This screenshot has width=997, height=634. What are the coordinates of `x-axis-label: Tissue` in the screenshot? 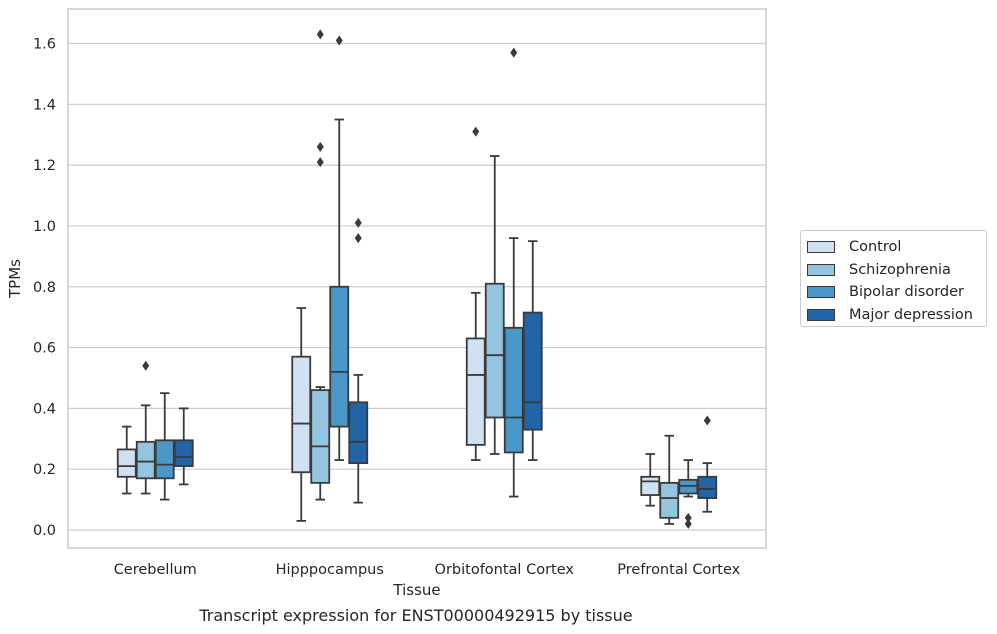 It's located at (416, 590).